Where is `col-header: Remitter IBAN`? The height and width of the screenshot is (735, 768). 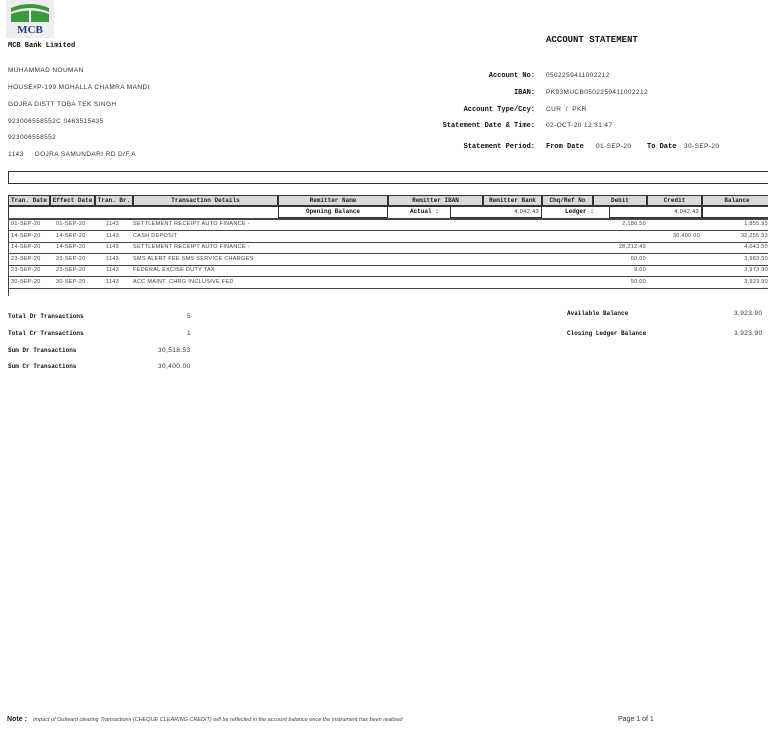 col-header: Remitter IBAN is located at coordinates (435, 200).